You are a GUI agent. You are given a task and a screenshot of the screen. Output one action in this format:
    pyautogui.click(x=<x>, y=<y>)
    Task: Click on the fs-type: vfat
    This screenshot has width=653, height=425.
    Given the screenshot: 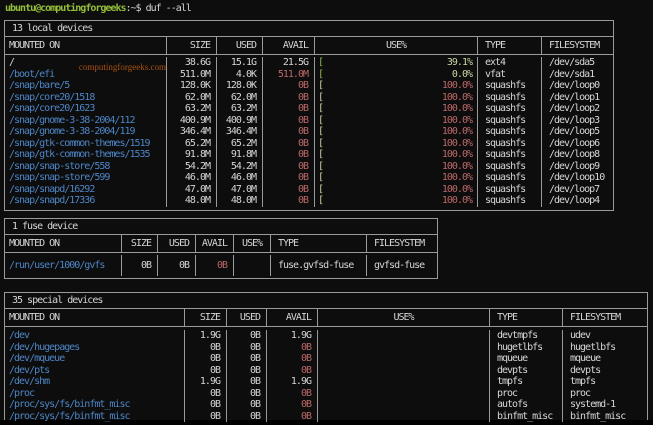 What is the action you would take?
    pyautogui.click(x=510, y=74)
    